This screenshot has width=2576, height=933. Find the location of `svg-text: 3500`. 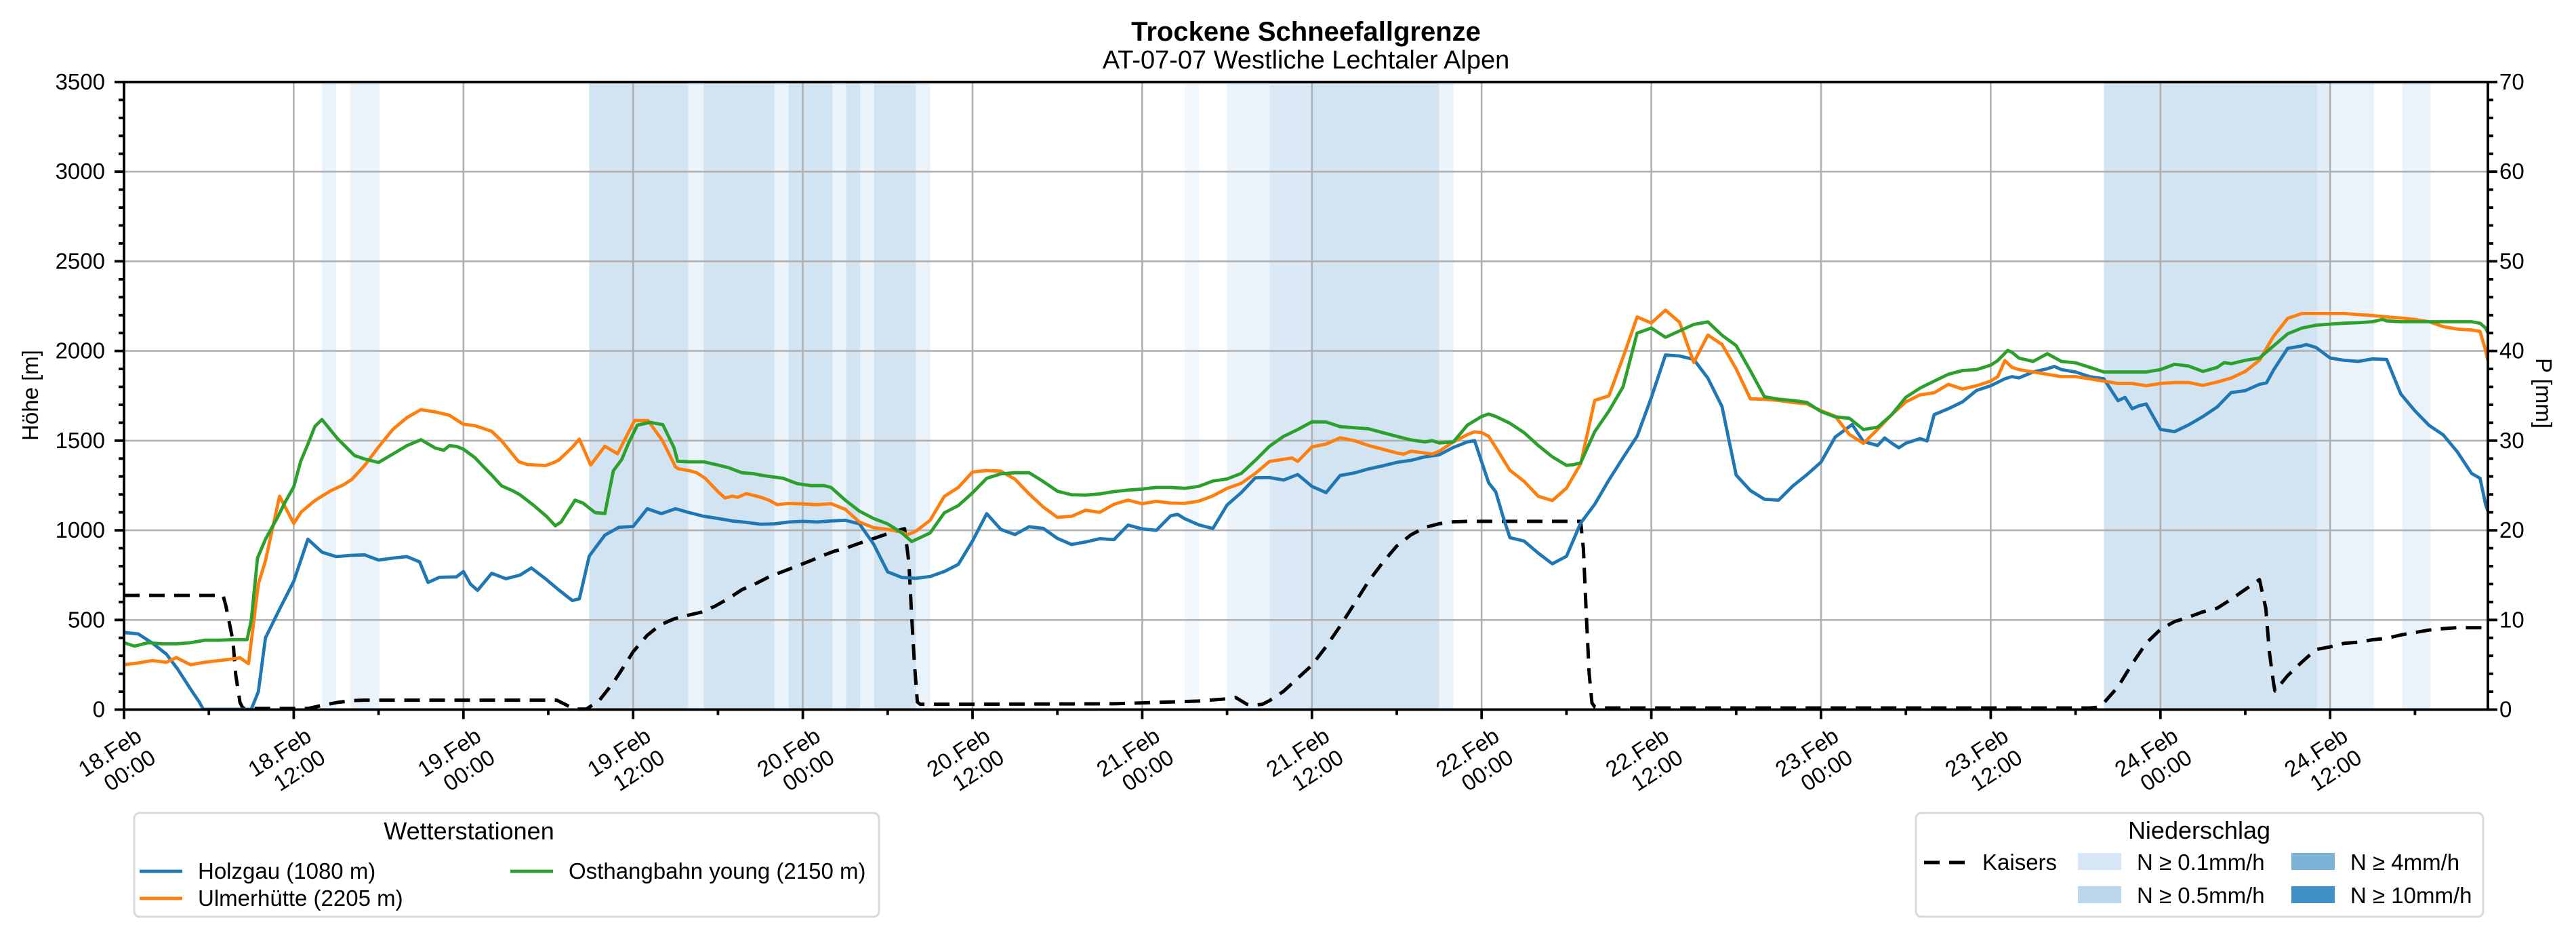

svg-text: 3500 is located at coordinates (80, 81).